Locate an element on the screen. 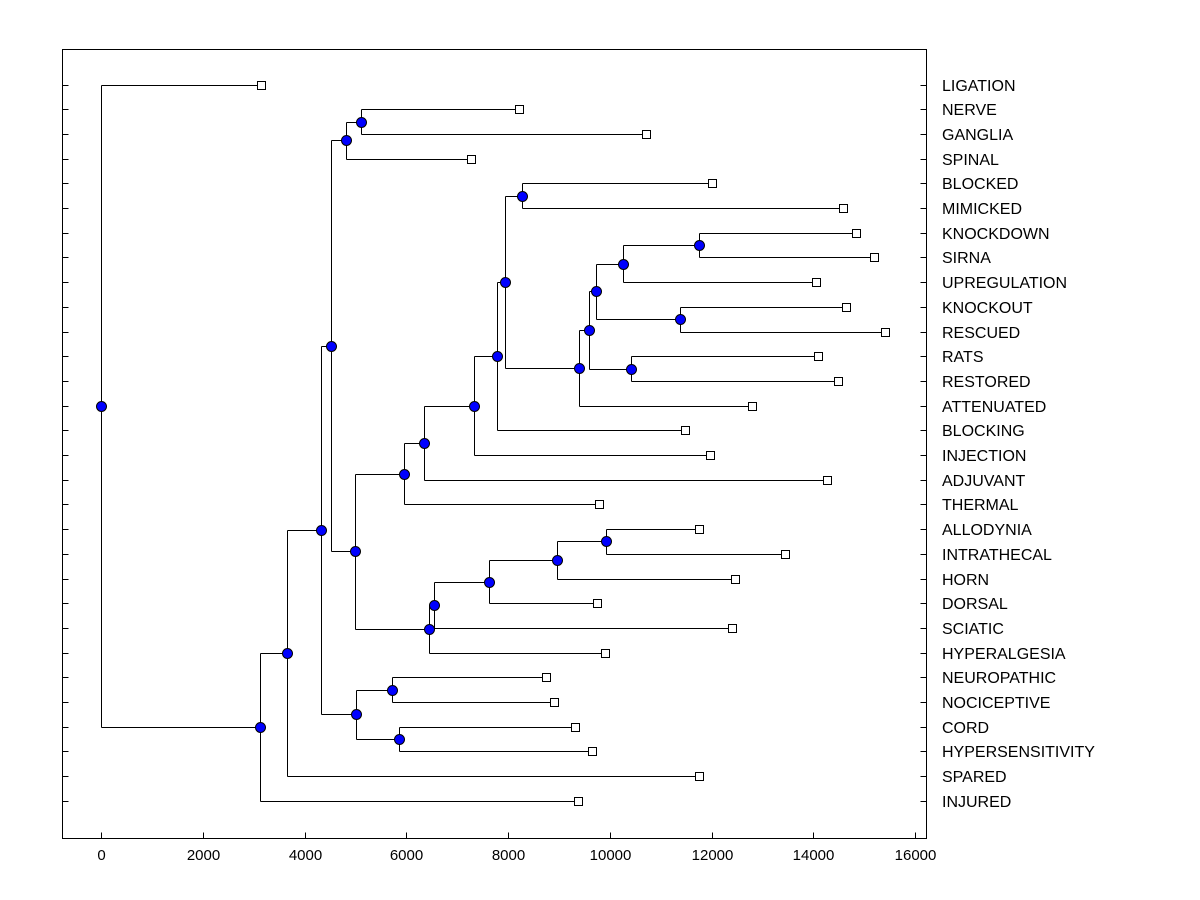 Image resolution: width=1200 pixels, height=900 pixels. leaf-label: KNOCKDOWN is located at coordinates (996, 234).